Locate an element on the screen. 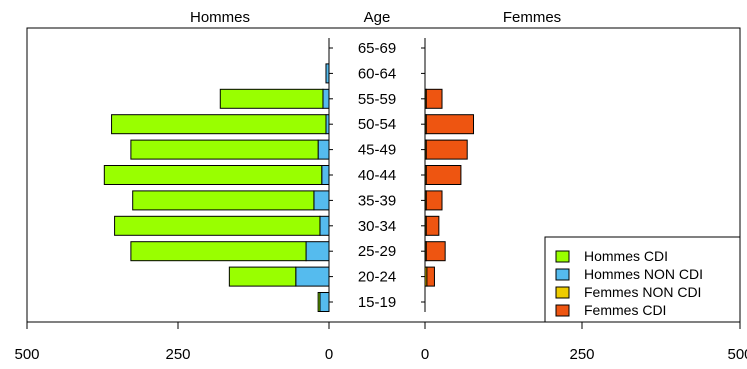 This screenshot has width=747, height=369. right-x-tick-label-500: 500 is located at coordinates (737, 354).